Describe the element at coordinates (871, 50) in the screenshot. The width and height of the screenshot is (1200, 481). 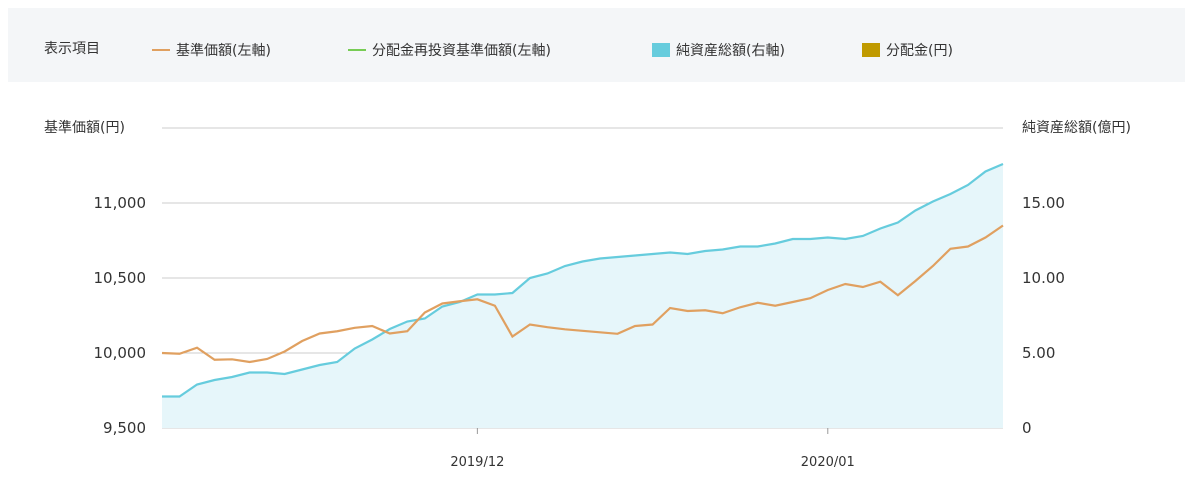
I see `distribution-box-swatch-icon` at that location.